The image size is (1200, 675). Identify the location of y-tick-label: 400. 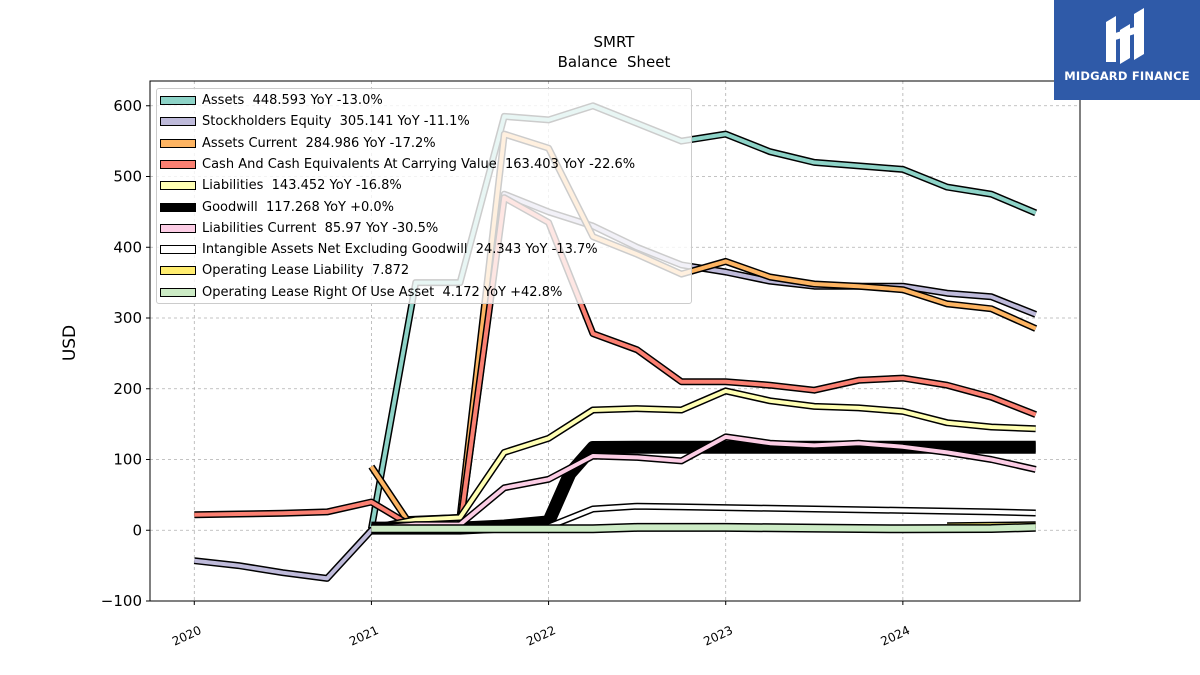
(127, 247).